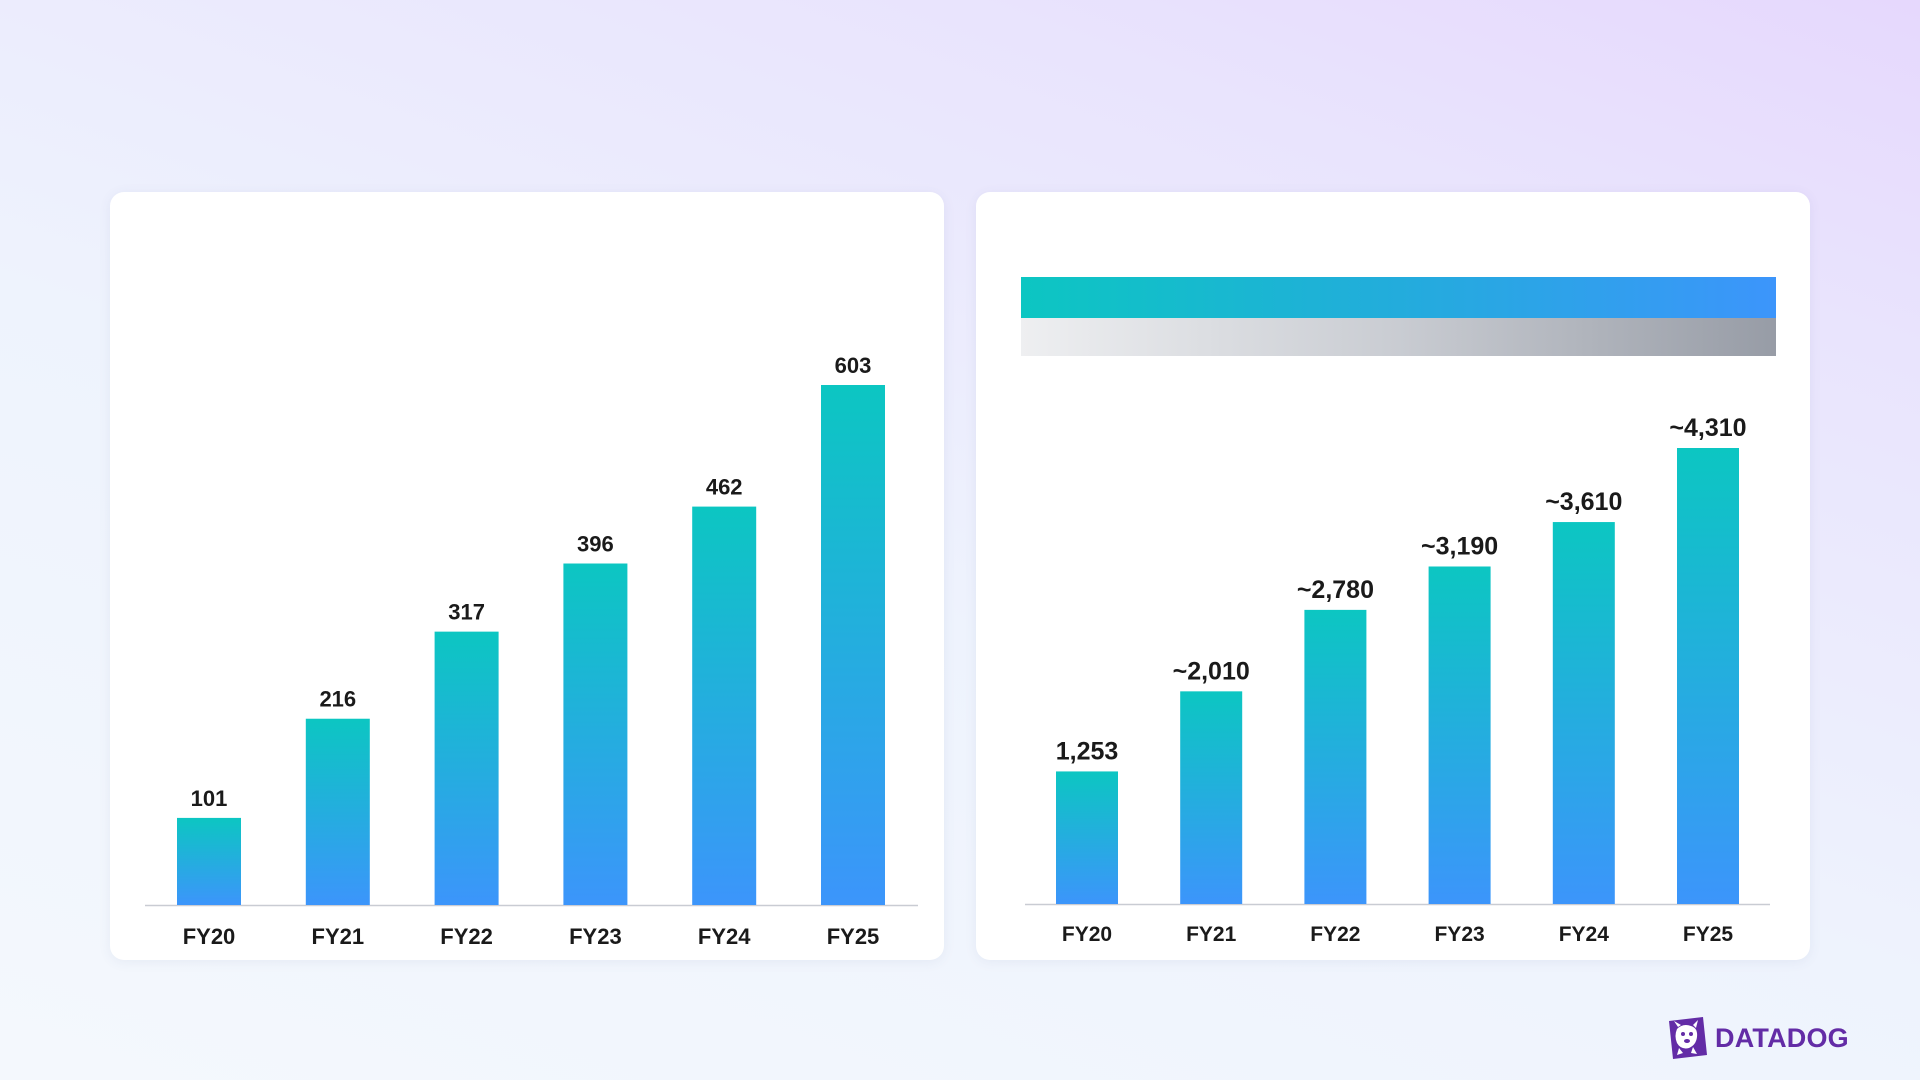 The width and height of the screenshot is (1920, 1080). What do you see at coordinates (1782, 1037) in the screenshot?
I see `brand-name: DATADOG` at bounding box center [1782, 1037].